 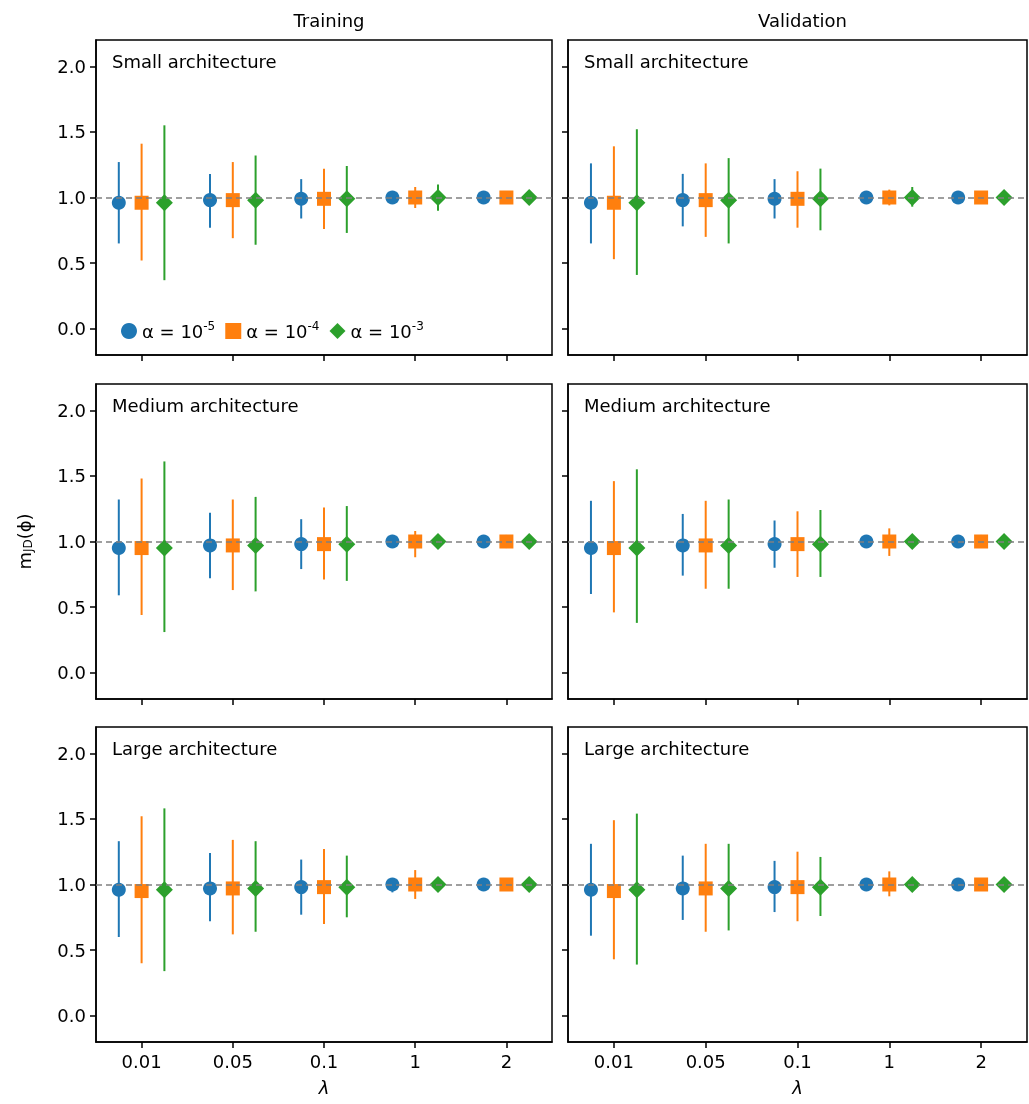 I want to click on chart-title: Training, so click(x=328, y=20).